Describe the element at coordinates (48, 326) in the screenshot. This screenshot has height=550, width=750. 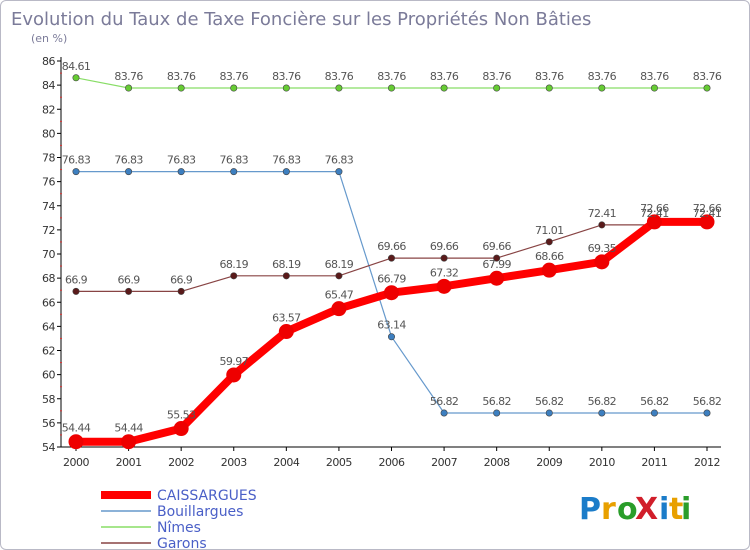
I see `y-tick-label: 64` at that location.